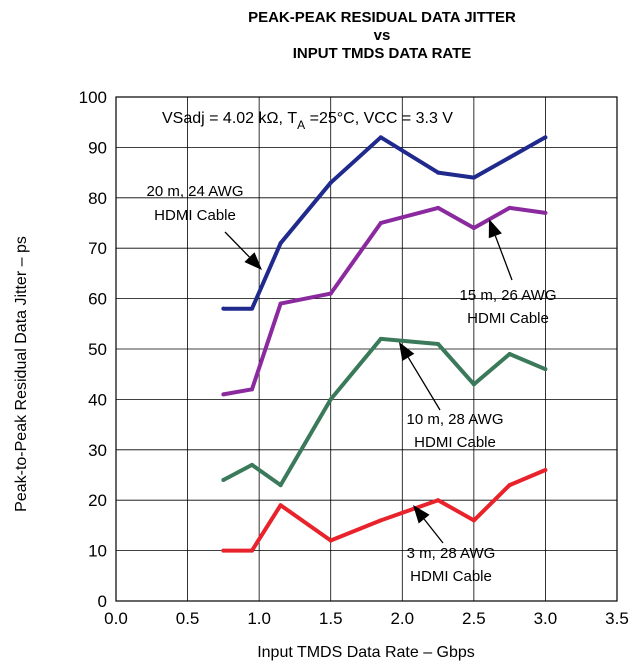  Describe the element at coordinates (97, 551) in the screenshot. I see `y-tick-label: 10` at that location.